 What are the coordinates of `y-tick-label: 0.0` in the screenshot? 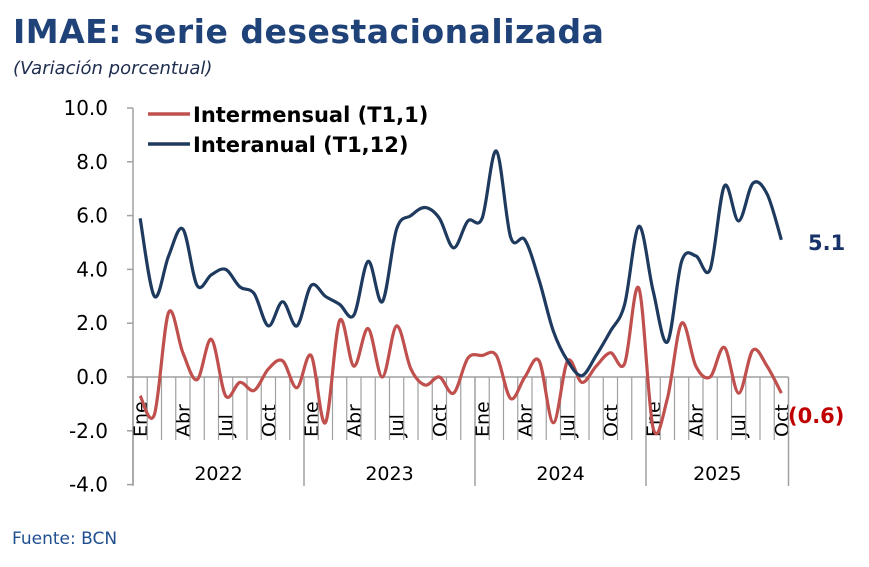 It's located at (92, 377).